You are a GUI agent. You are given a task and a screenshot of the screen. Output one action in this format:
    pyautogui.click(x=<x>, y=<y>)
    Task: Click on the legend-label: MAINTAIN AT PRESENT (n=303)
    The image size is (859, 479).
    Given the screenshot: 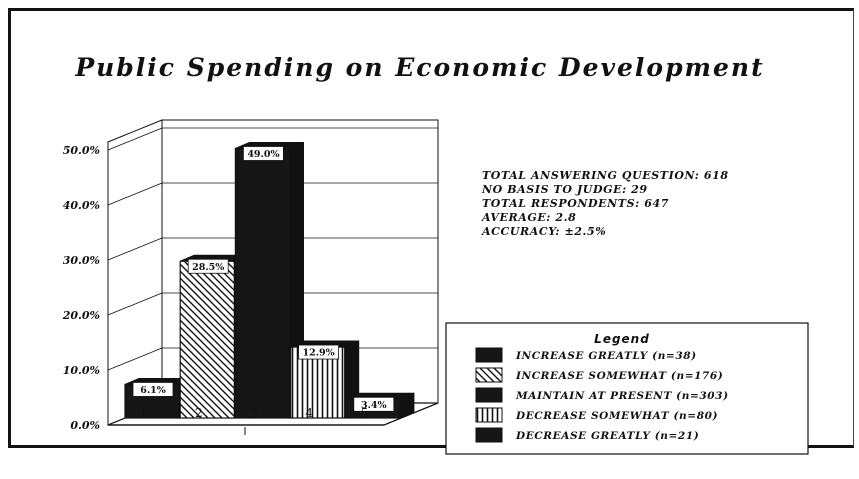 What is the action you would take?
    pyautogui.click(x=622, y=396)
    